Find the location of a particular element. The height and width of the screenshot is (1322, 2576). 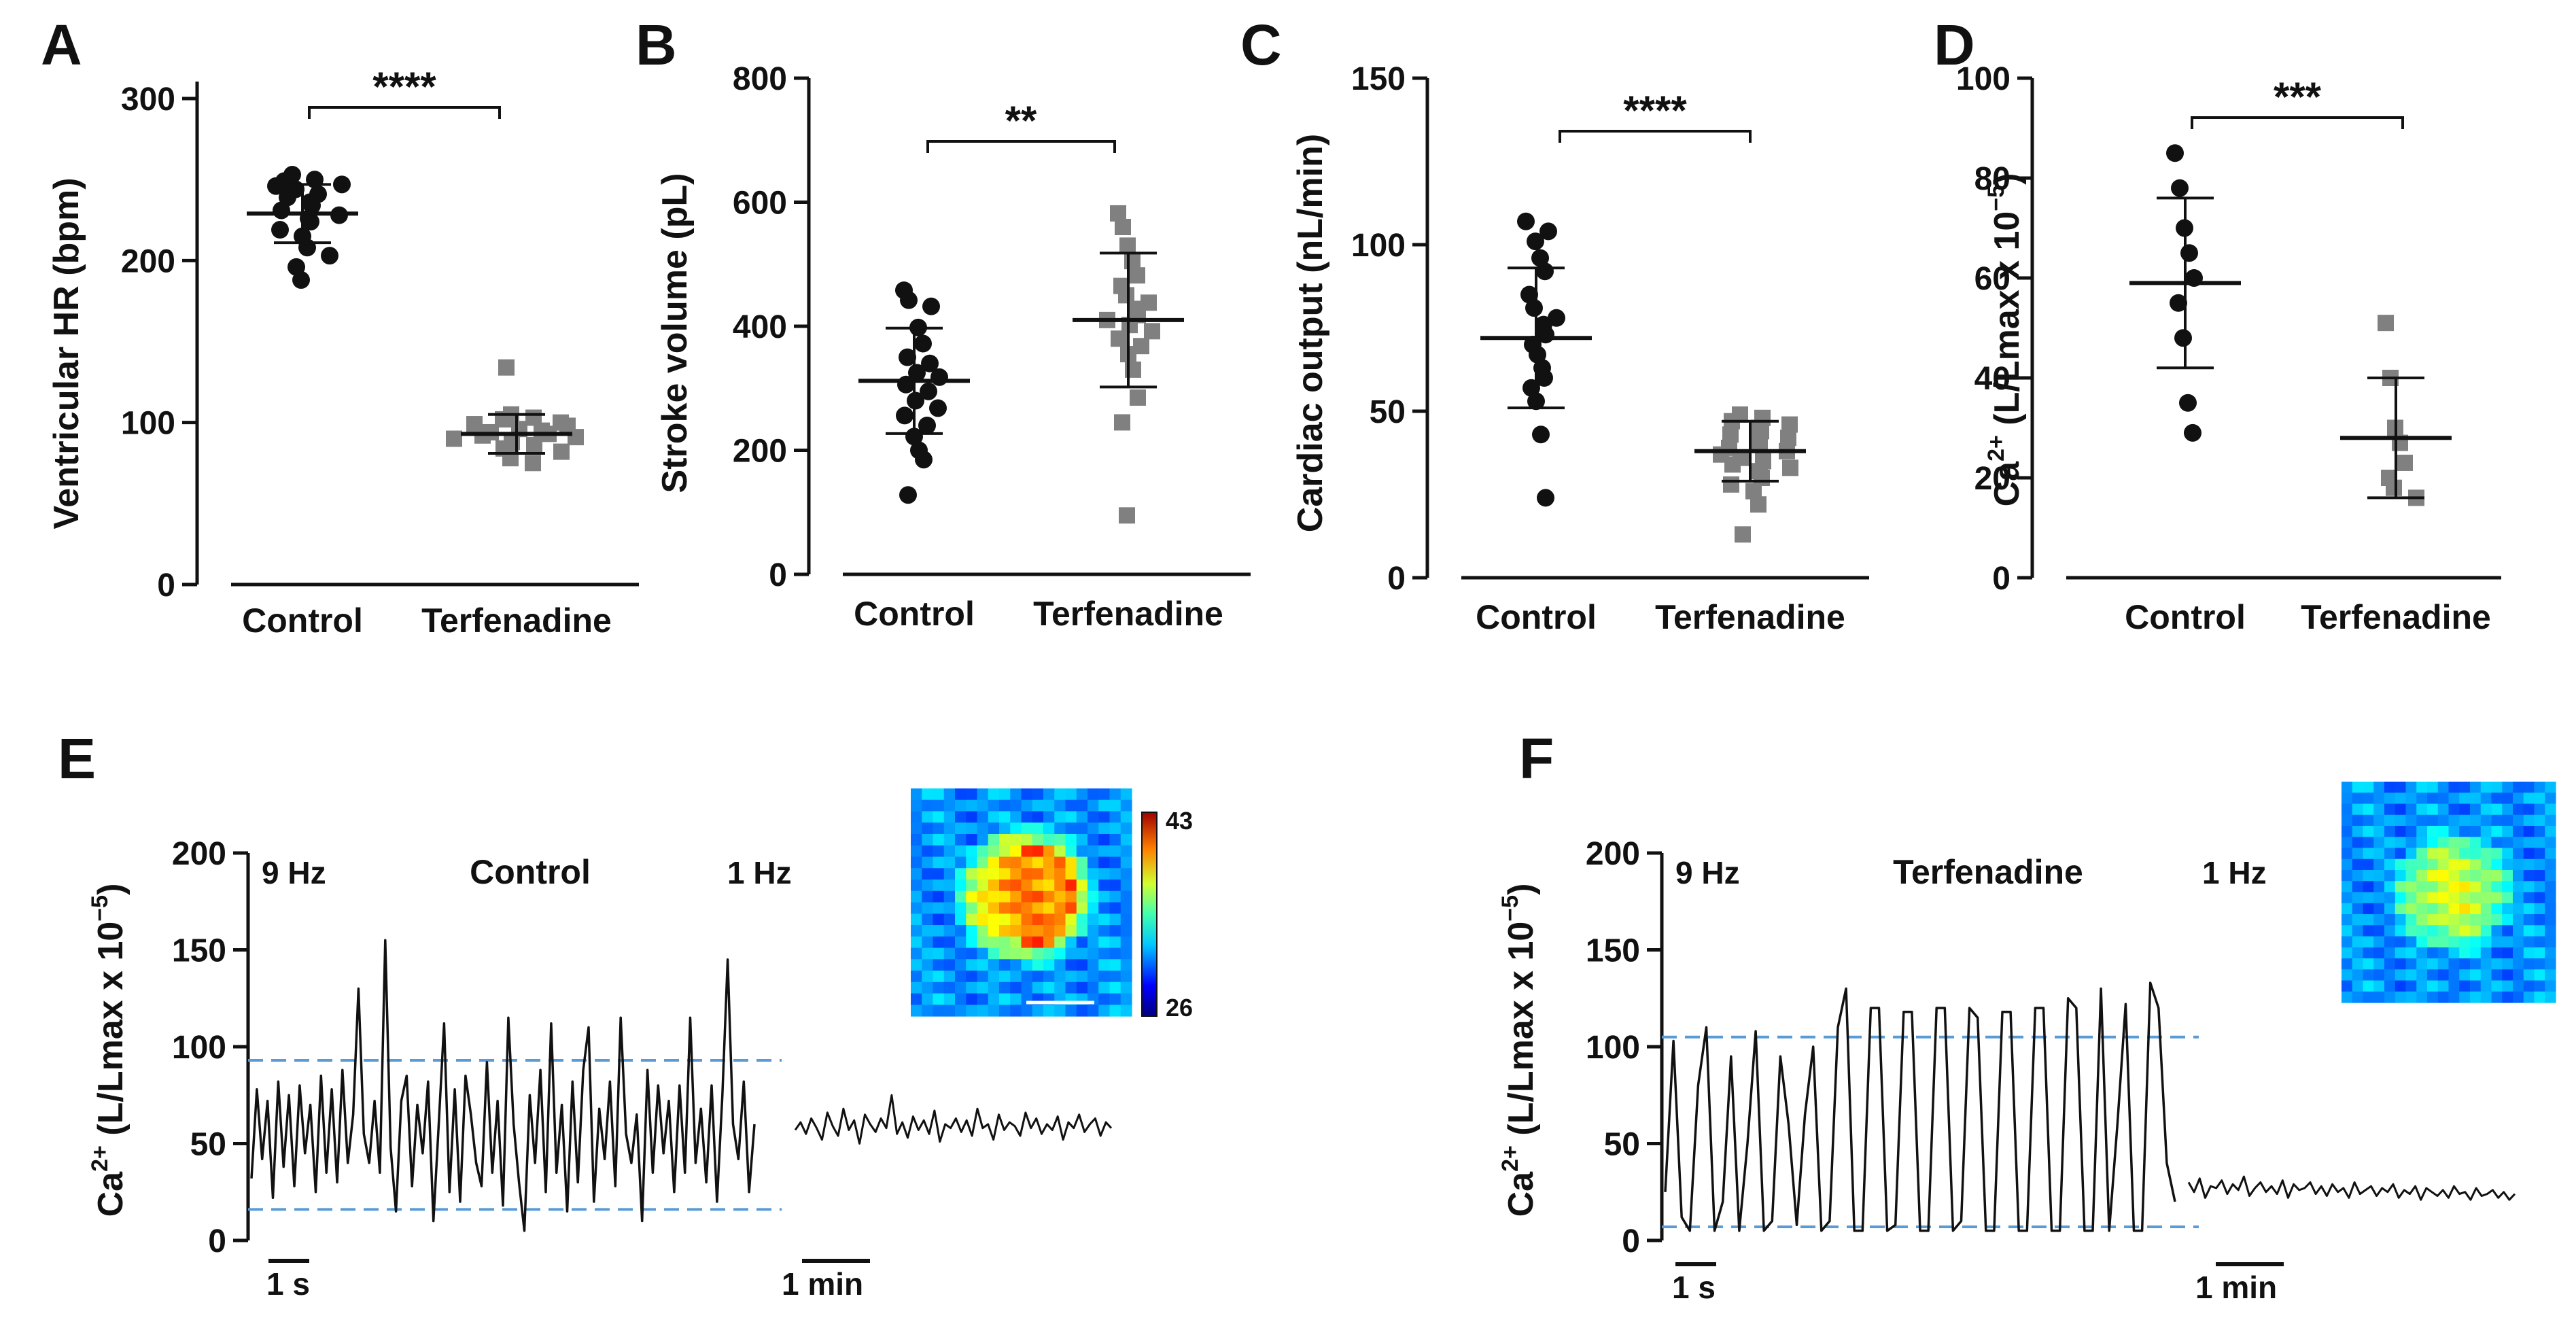

panel-f-calcium-image is located at coordinates (2449, 892).